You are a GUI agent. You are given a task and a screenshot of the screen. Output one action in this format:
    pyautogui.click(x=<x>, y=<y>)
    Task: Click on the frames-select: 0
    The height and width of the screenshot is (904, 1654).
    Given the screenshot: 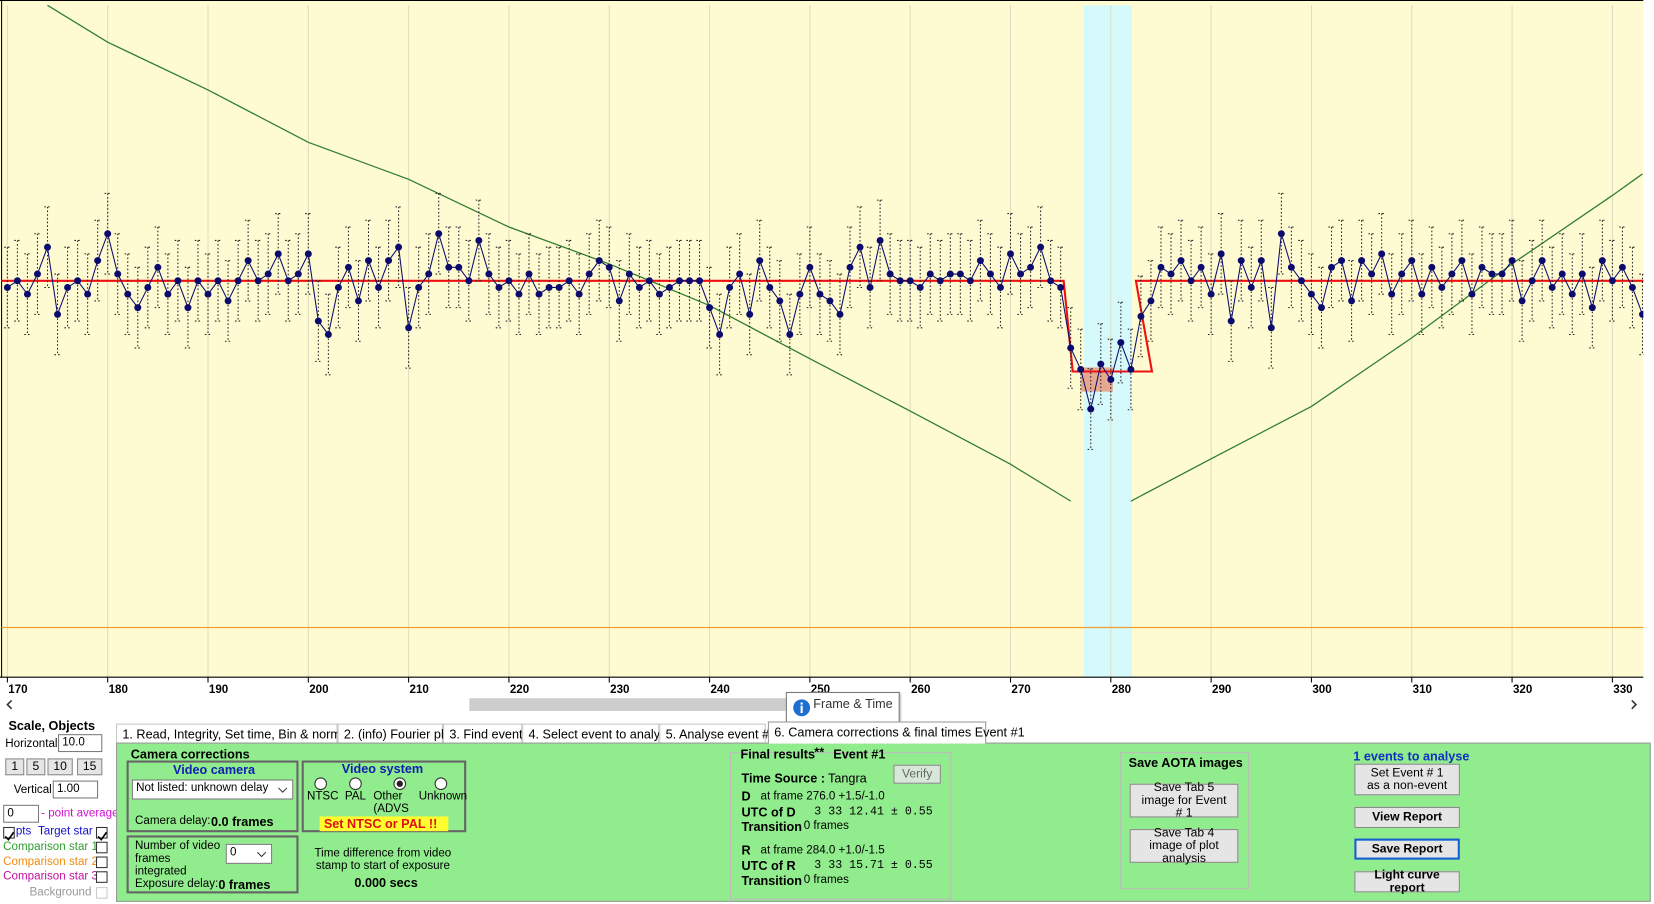 What is the action you would take?
    pyautogui.click(x=249, y=853)
    